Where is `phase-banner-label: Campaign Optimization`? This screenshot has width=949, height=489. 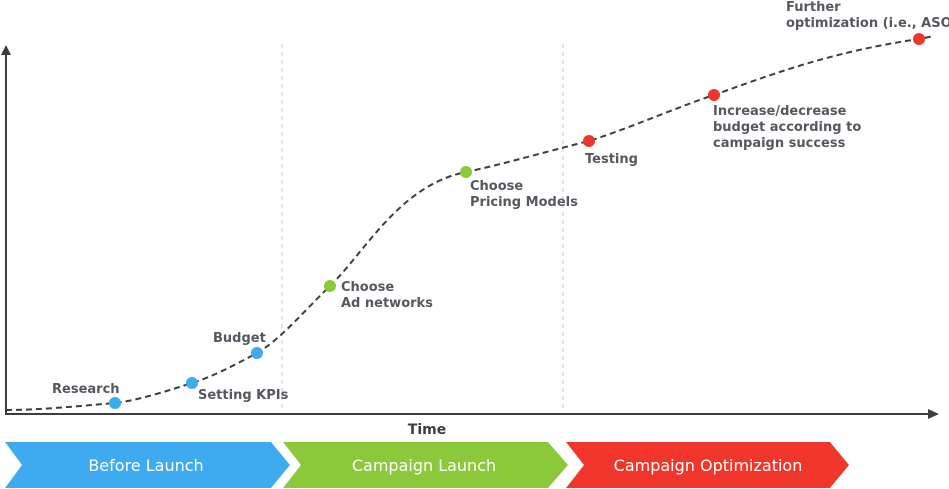 phase-banner-label: Campaign Optimization is located at coordinates (708, 465).